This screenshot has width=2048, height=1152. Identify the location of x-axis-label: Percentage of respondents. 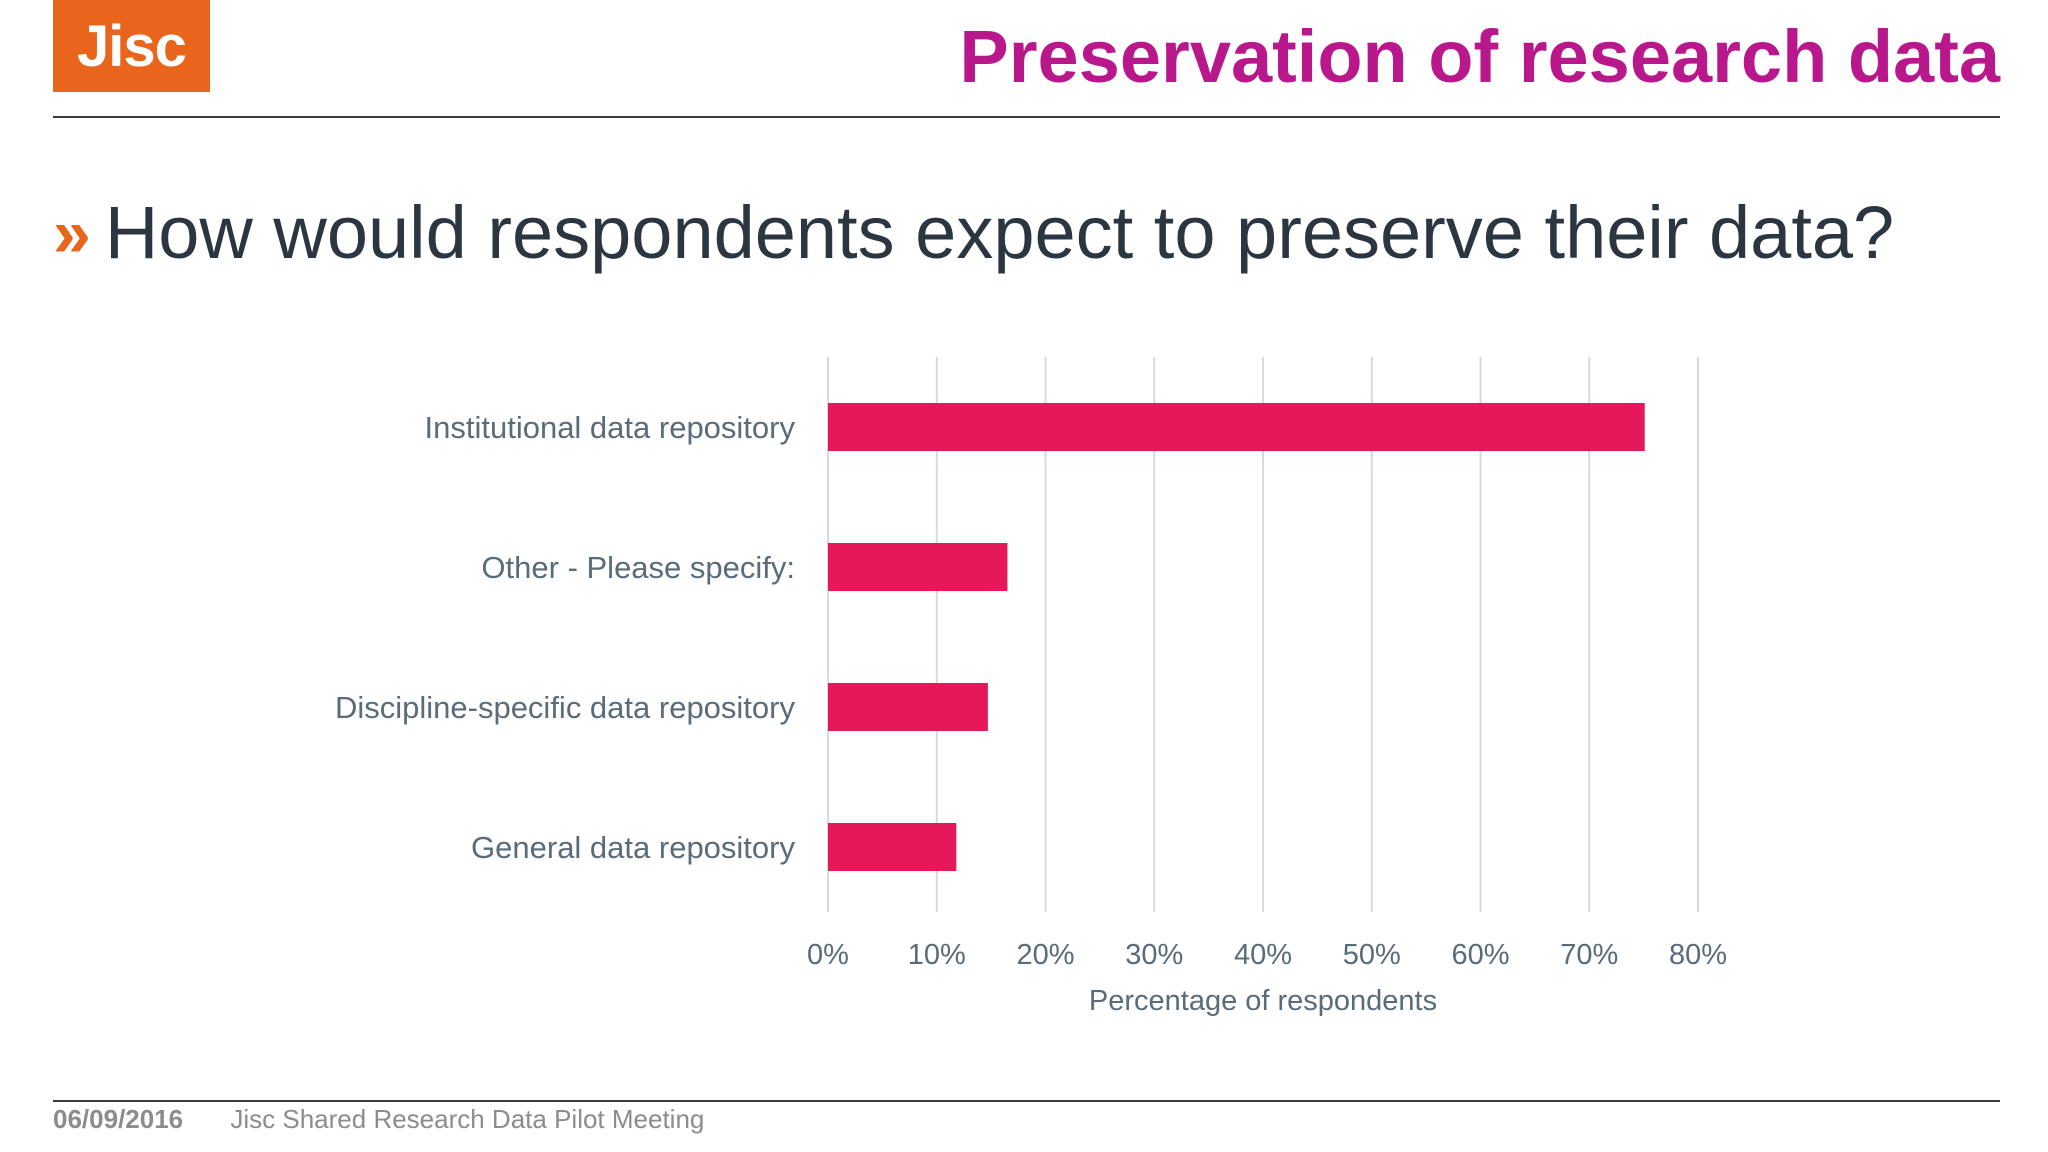
(1263, 1001).